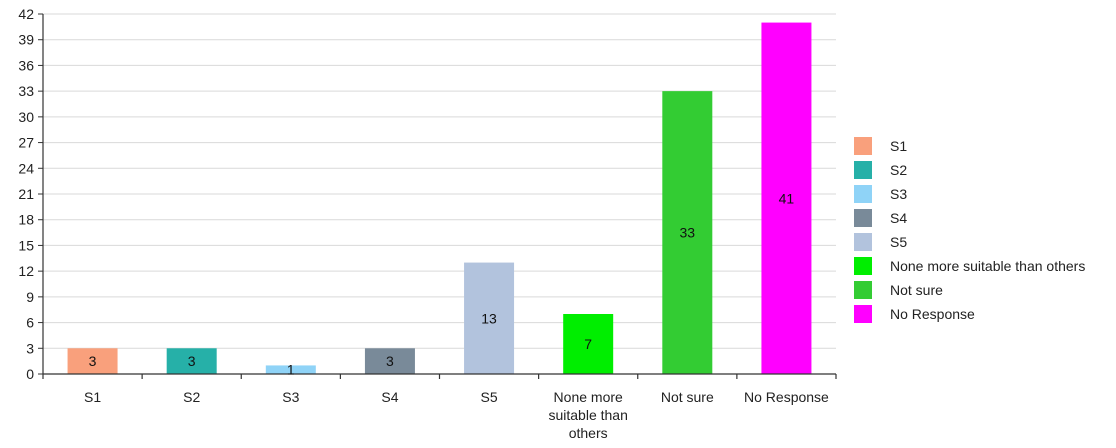 Image resolution: width=1116 pixels, height=448 pixels. I want to click on y-tick-label: 0, so click(30, 374).